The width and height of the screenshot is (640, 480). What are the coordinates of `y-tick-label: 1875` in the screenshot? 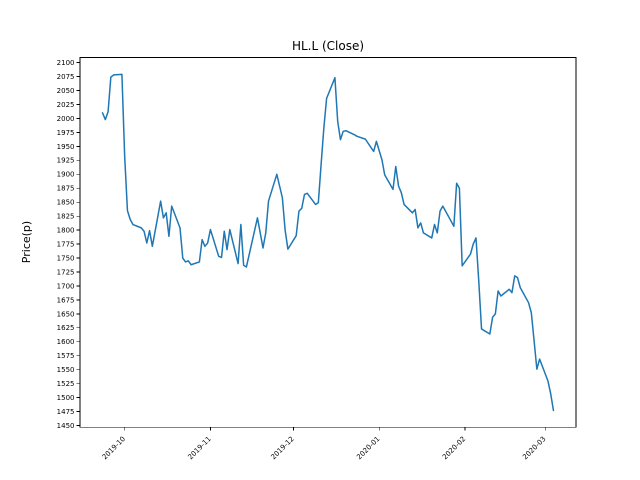 It's located at (66, 189).